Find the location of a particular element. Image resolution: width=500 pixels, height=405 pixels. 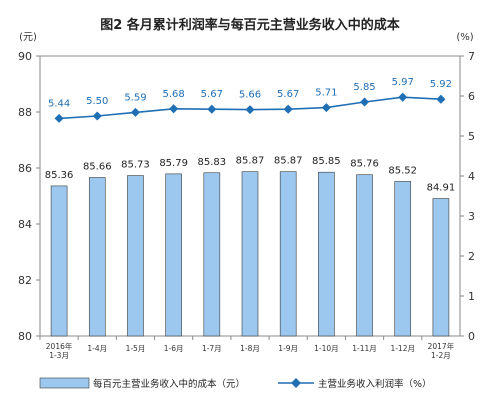

category-label: 1-4月 is located at coordinates (97, 348).